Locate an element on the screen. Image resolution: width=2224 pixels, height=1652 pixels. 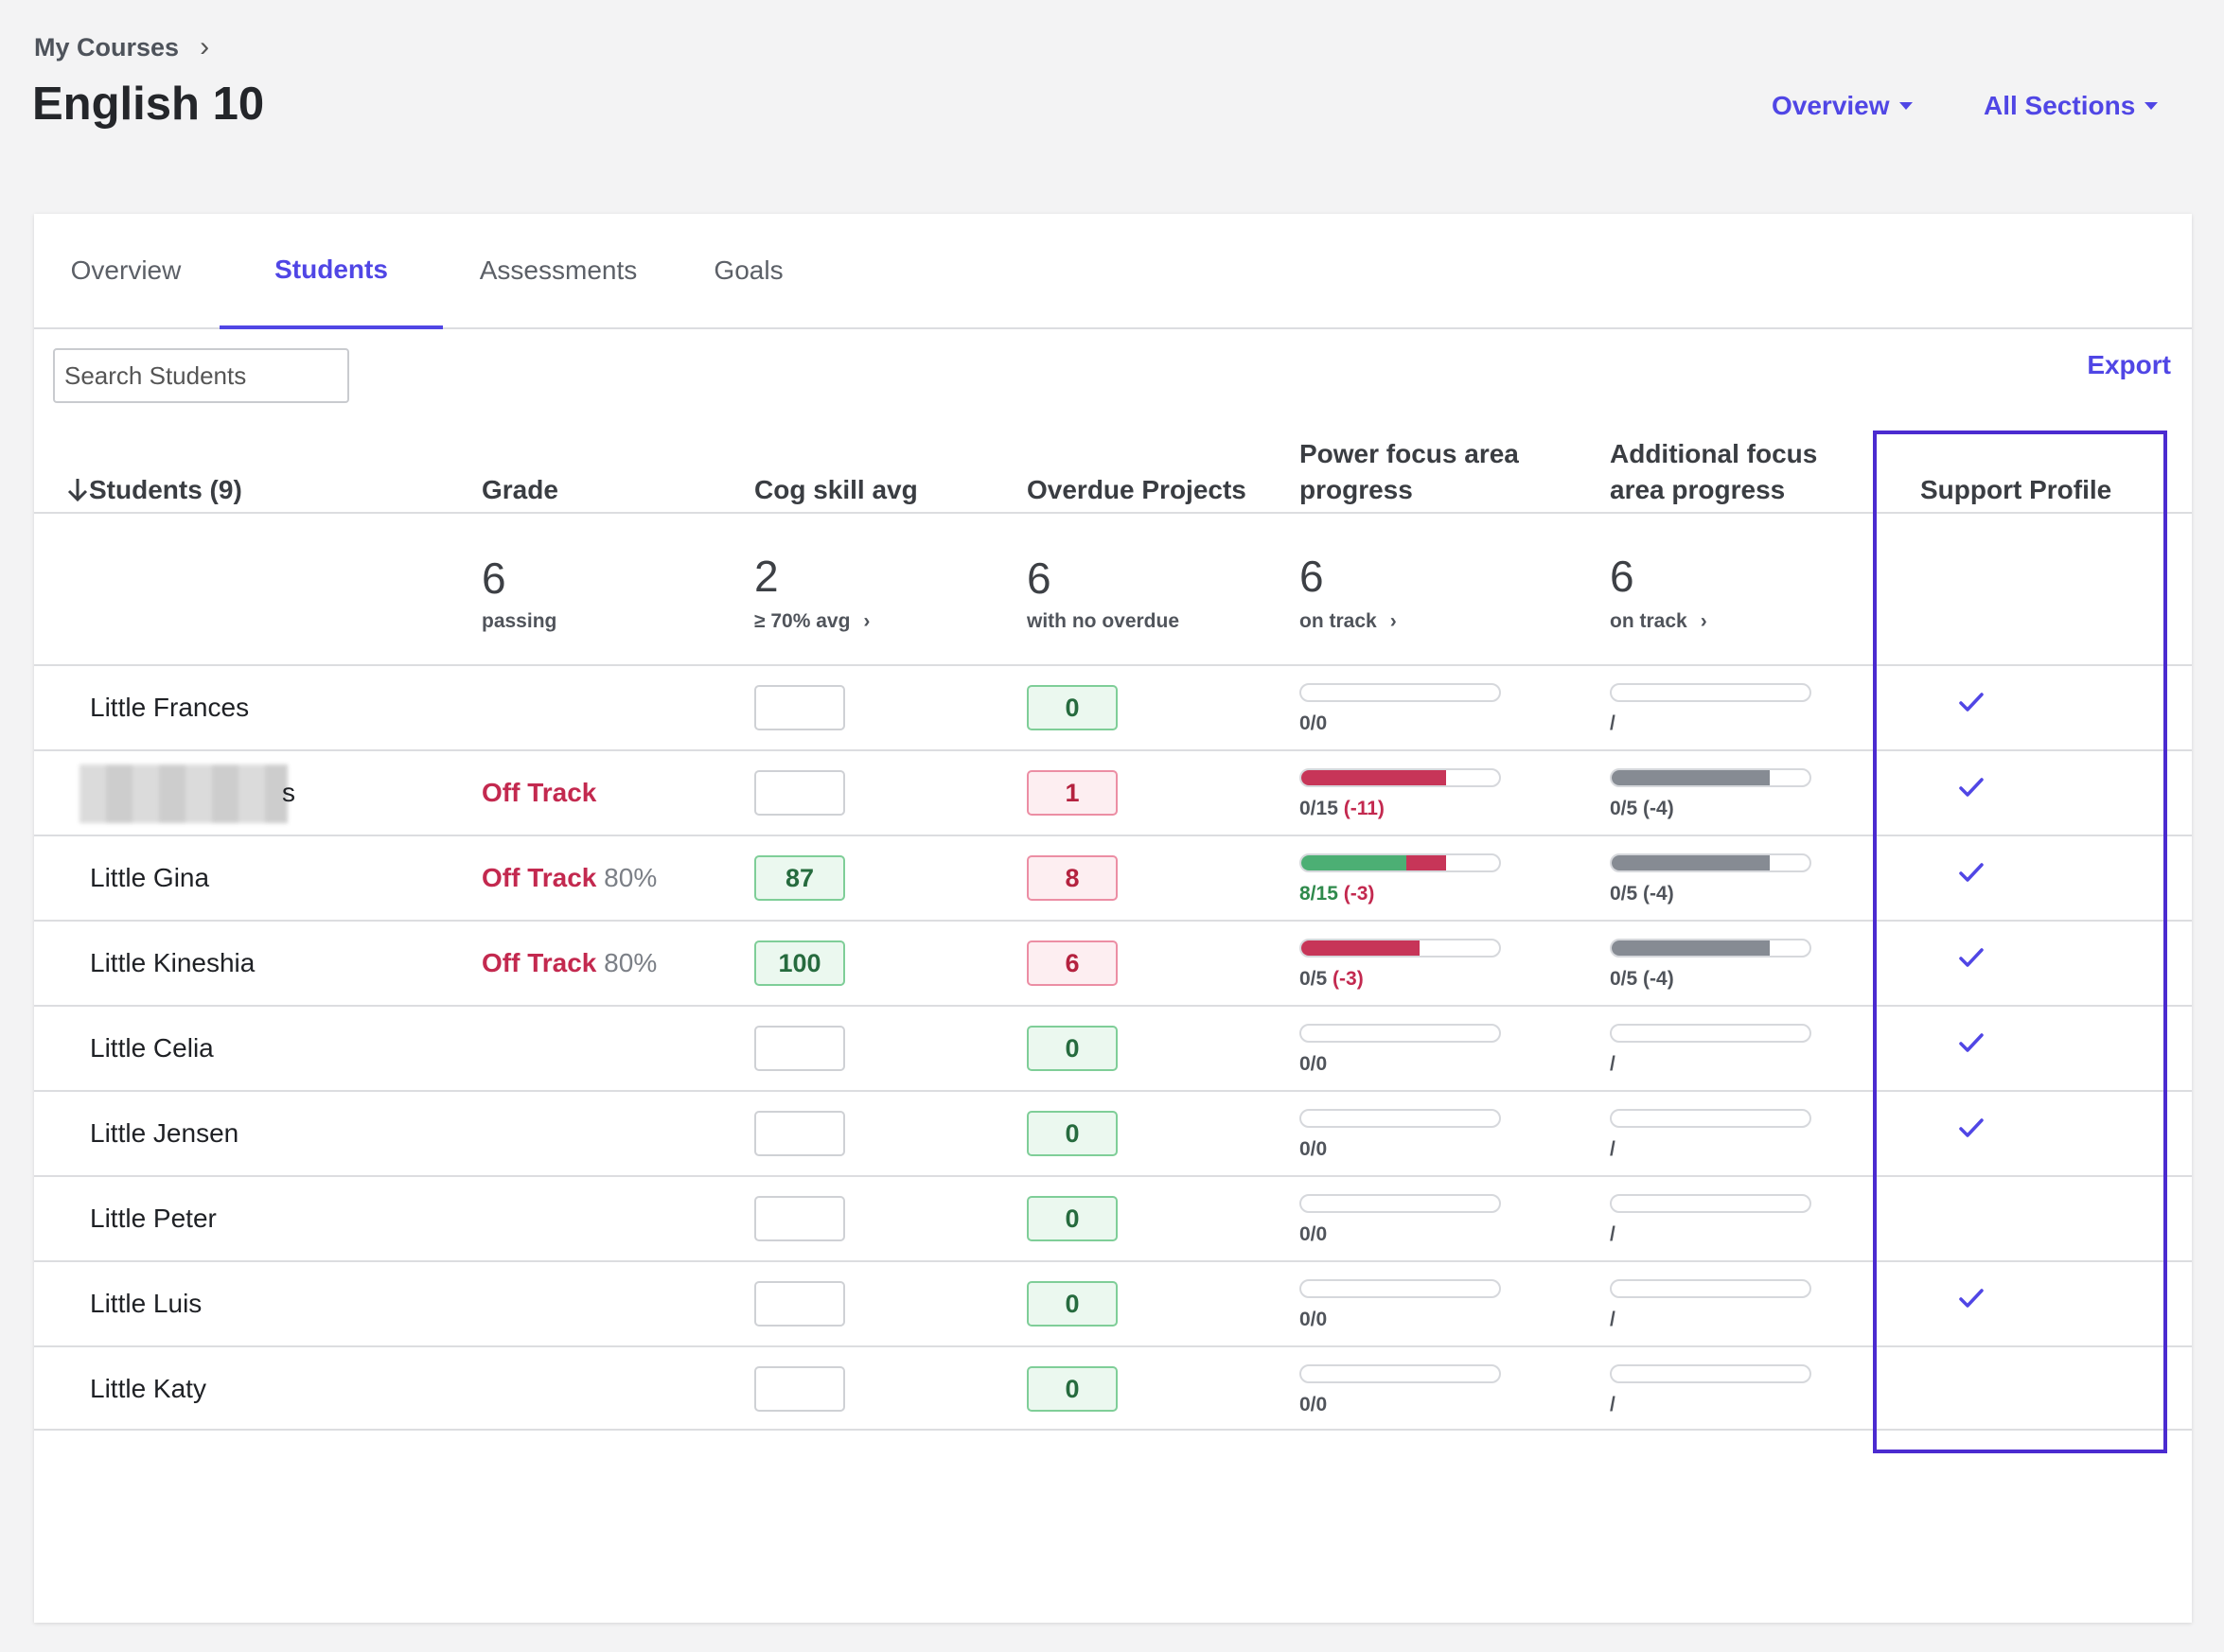
cog-column-header: Cog skill avg is located at coordinates (836, 489).